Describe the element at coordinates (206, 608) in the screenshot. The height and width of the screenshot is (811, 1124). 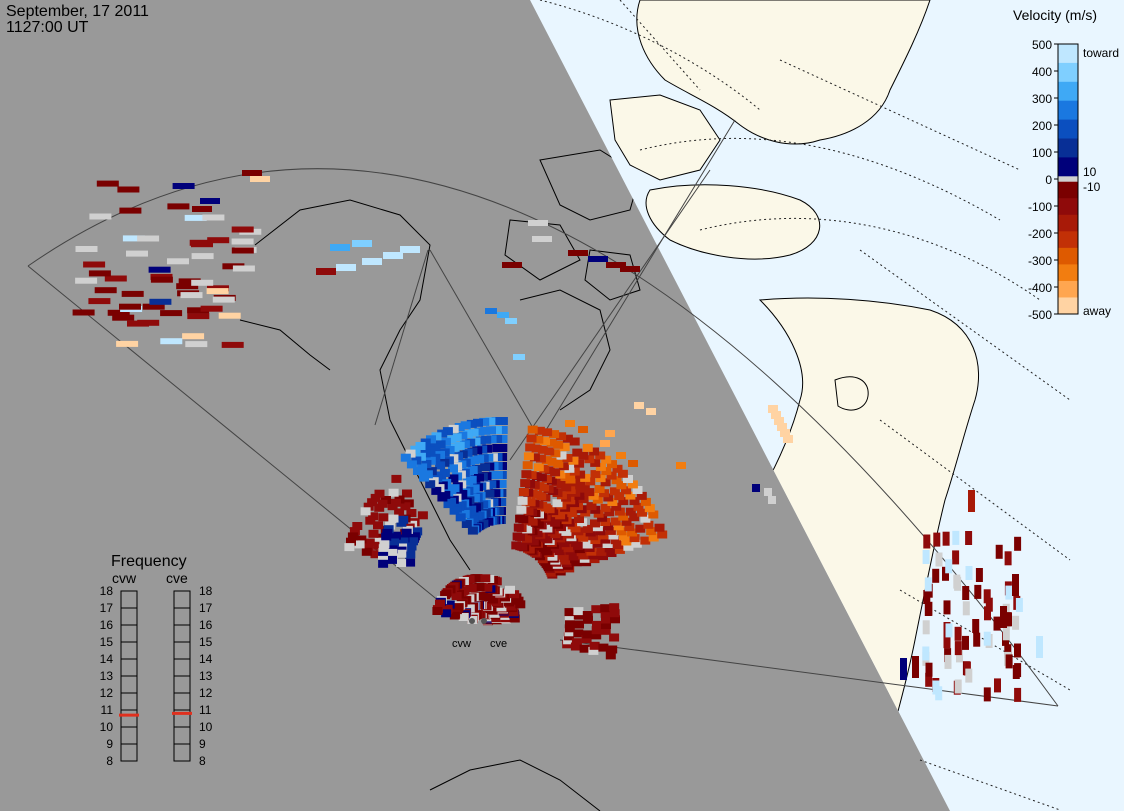
I see `frequency-level-label: 17` at that location.